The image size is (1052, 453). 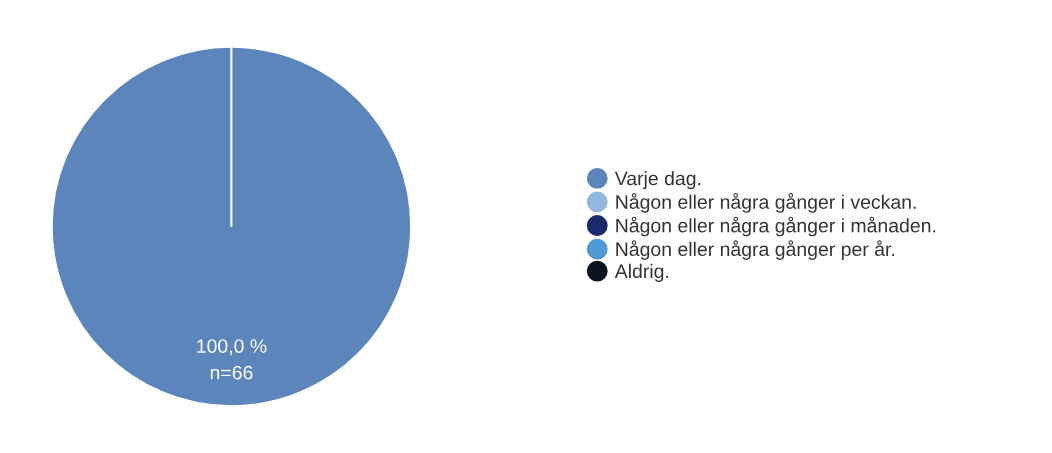 I want to click on legend-label: Någon eller några gånger i månaden., so click(x=776, y=226).